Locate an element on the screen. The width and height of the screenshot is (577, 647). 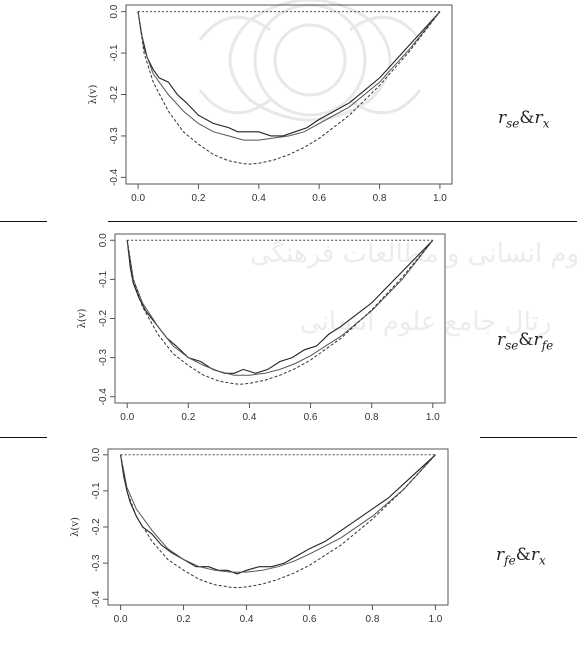
pair-label-2: rse&rfe is located at coordinates (525, 341).